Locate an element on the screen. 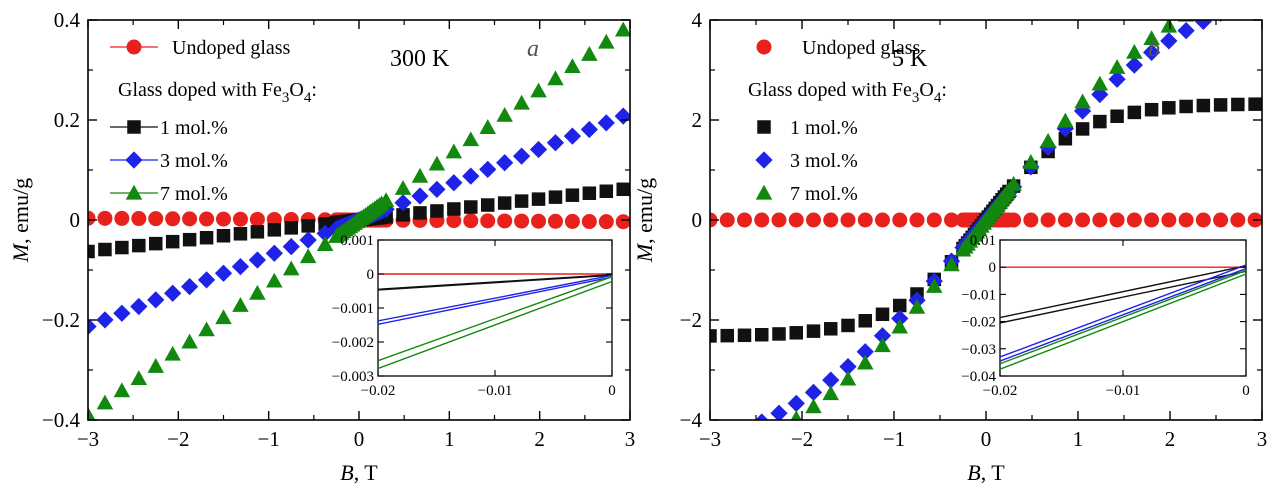 This screenshot has width=1275, height=488. inset-y-tick-label: −0.003 is located at coordinates (353, 377).